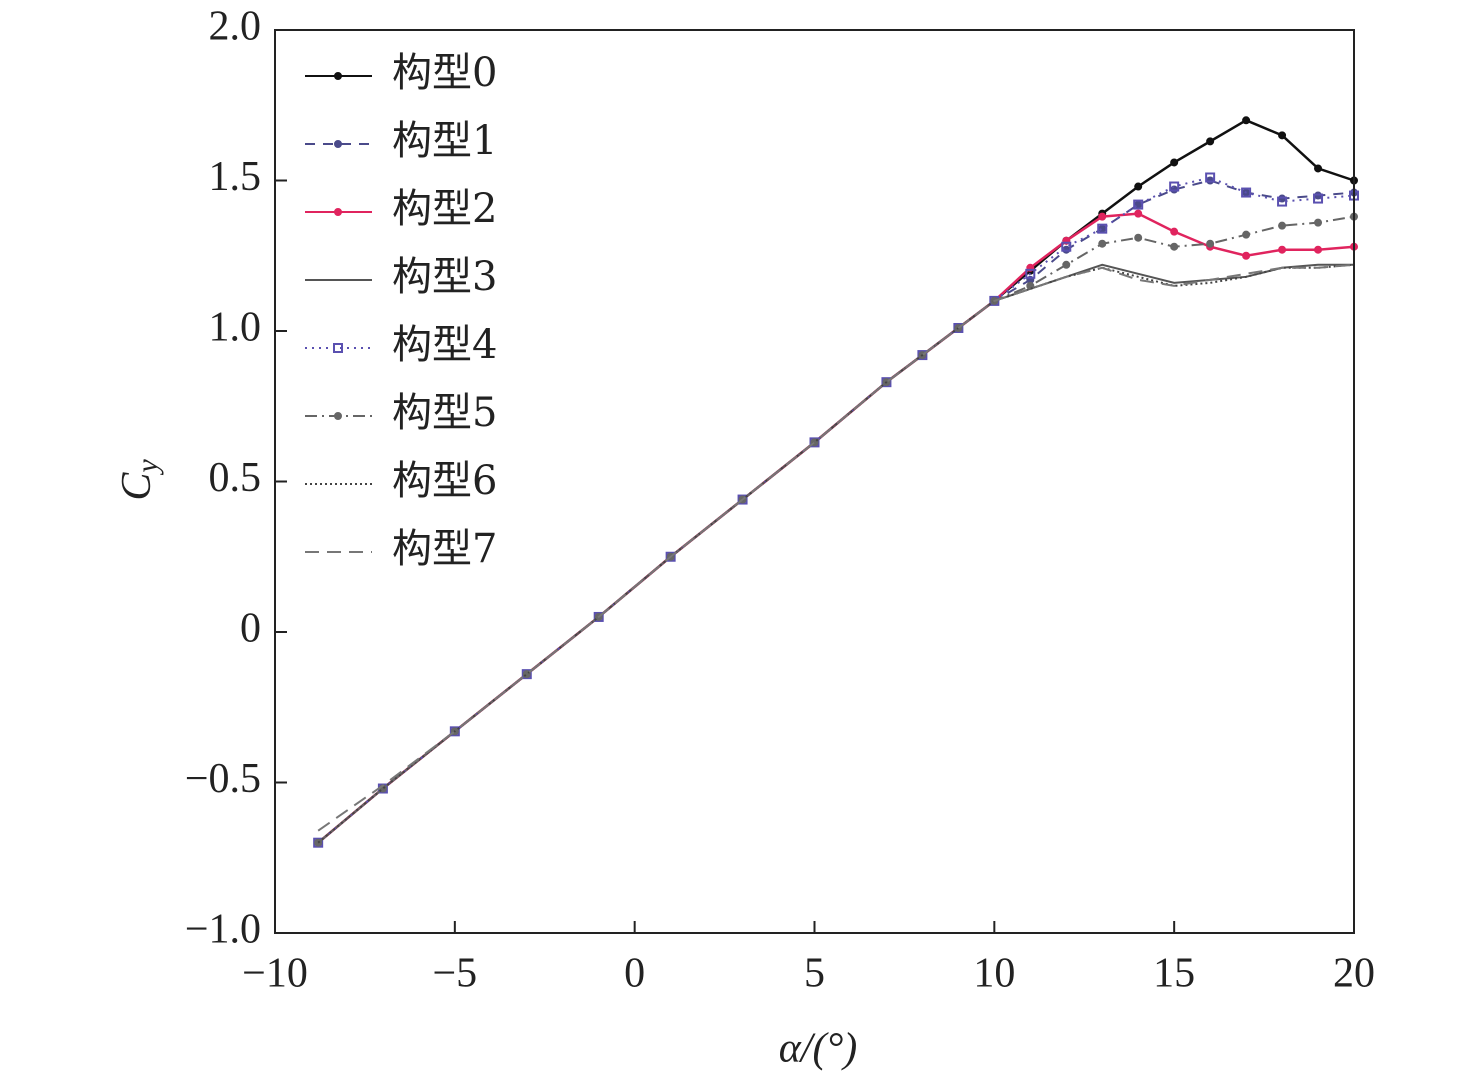  What do you see at coordinates (147, 467) in the screenshot?
I see `y-axis-label-sub: y` at bounding box center [147, 467].